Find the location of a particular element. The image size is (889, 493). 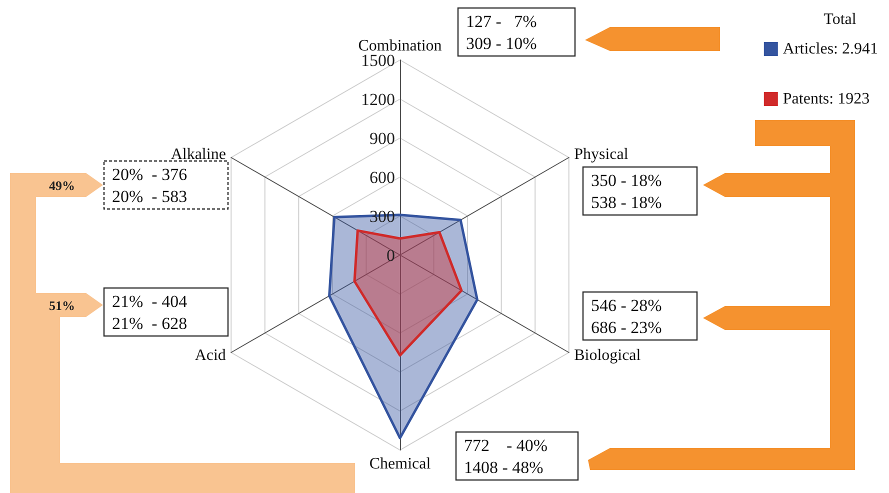

y-tick-label: 1200 is located at coordinates (378, 99).